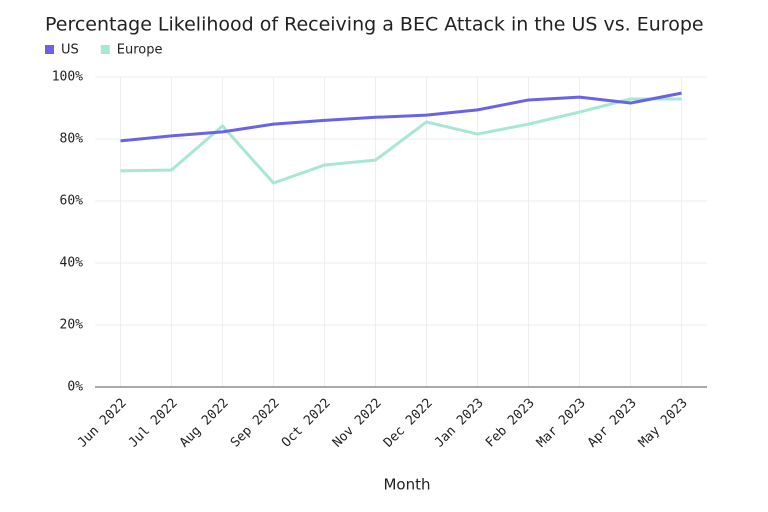 This screenshot has height=512, width=768. Describe the element at coordinates (72, 201) in the screenshot. I see `y-tick-label: 60%` at that location.